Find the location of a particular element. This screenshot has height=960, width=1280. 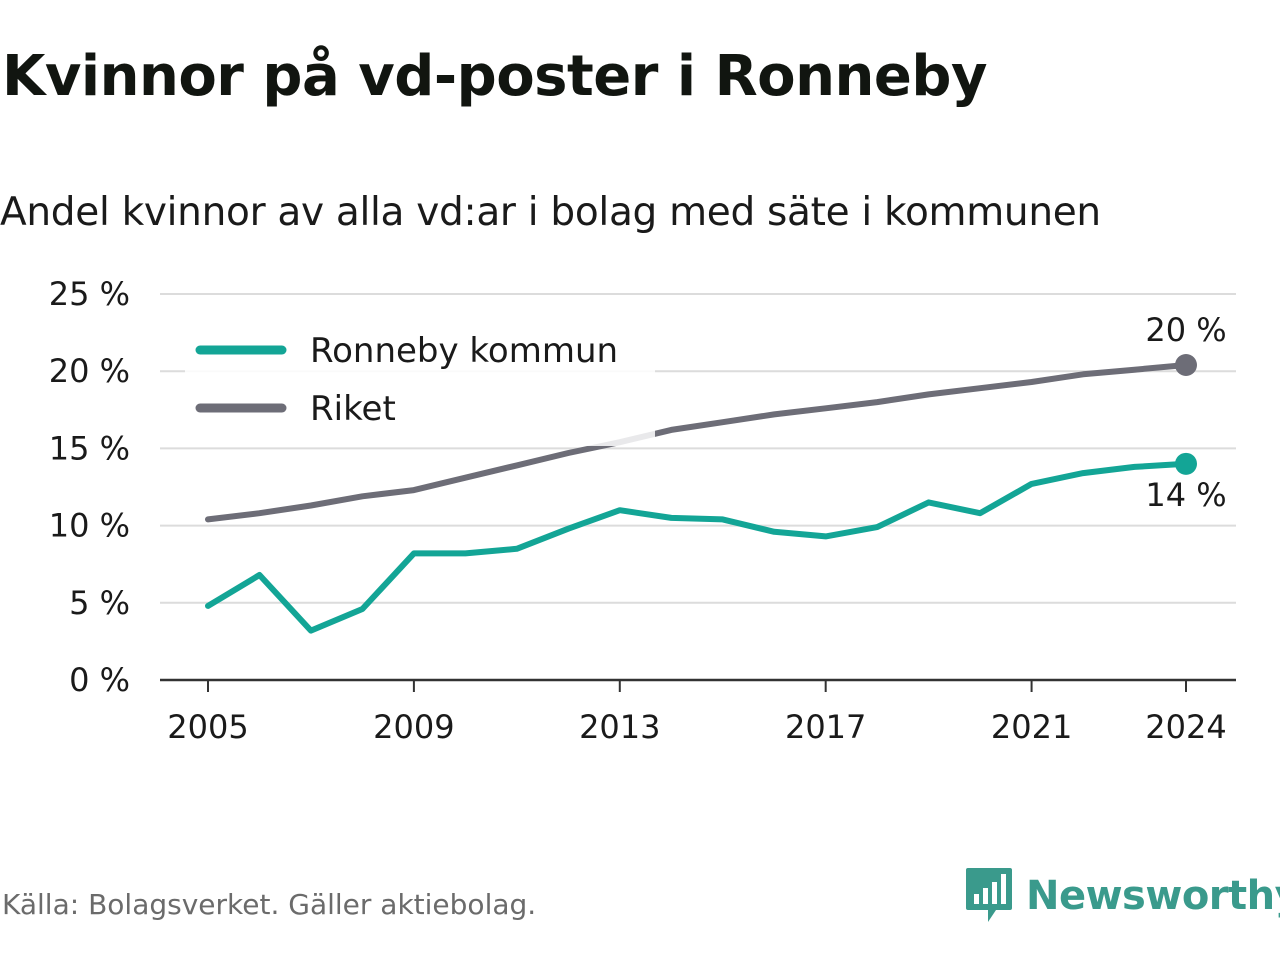

end-value-label: 20 % is located at coordinates (1185, 330).